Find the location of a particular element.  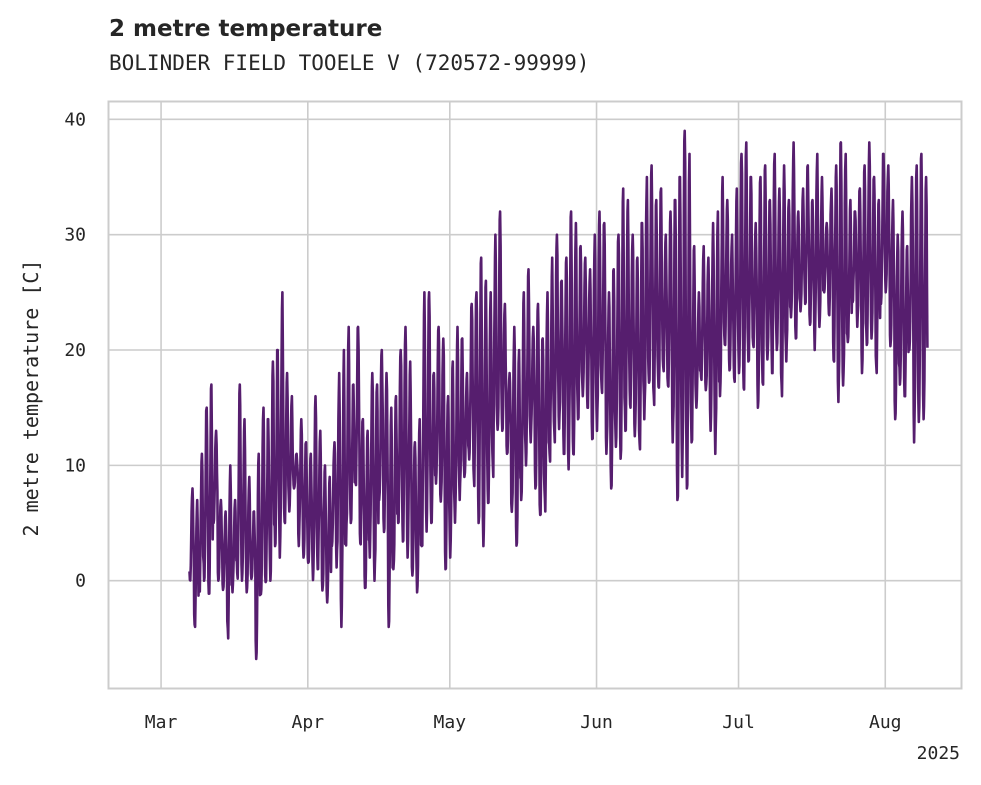

y-tick-label: 10 is located at coordinates (75, 465).